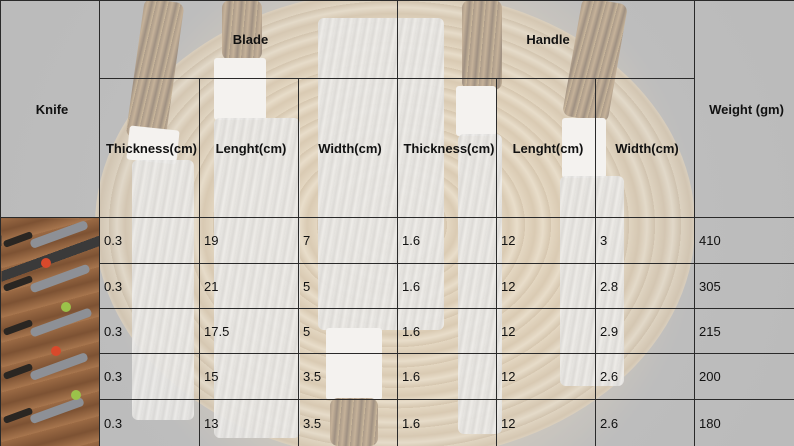 Image resolution: width=794 pixels, height=446 pixels. Describe the element at coordinates (249, 422) in the screenshot. I see `cell-blade-length: 13` at that location.